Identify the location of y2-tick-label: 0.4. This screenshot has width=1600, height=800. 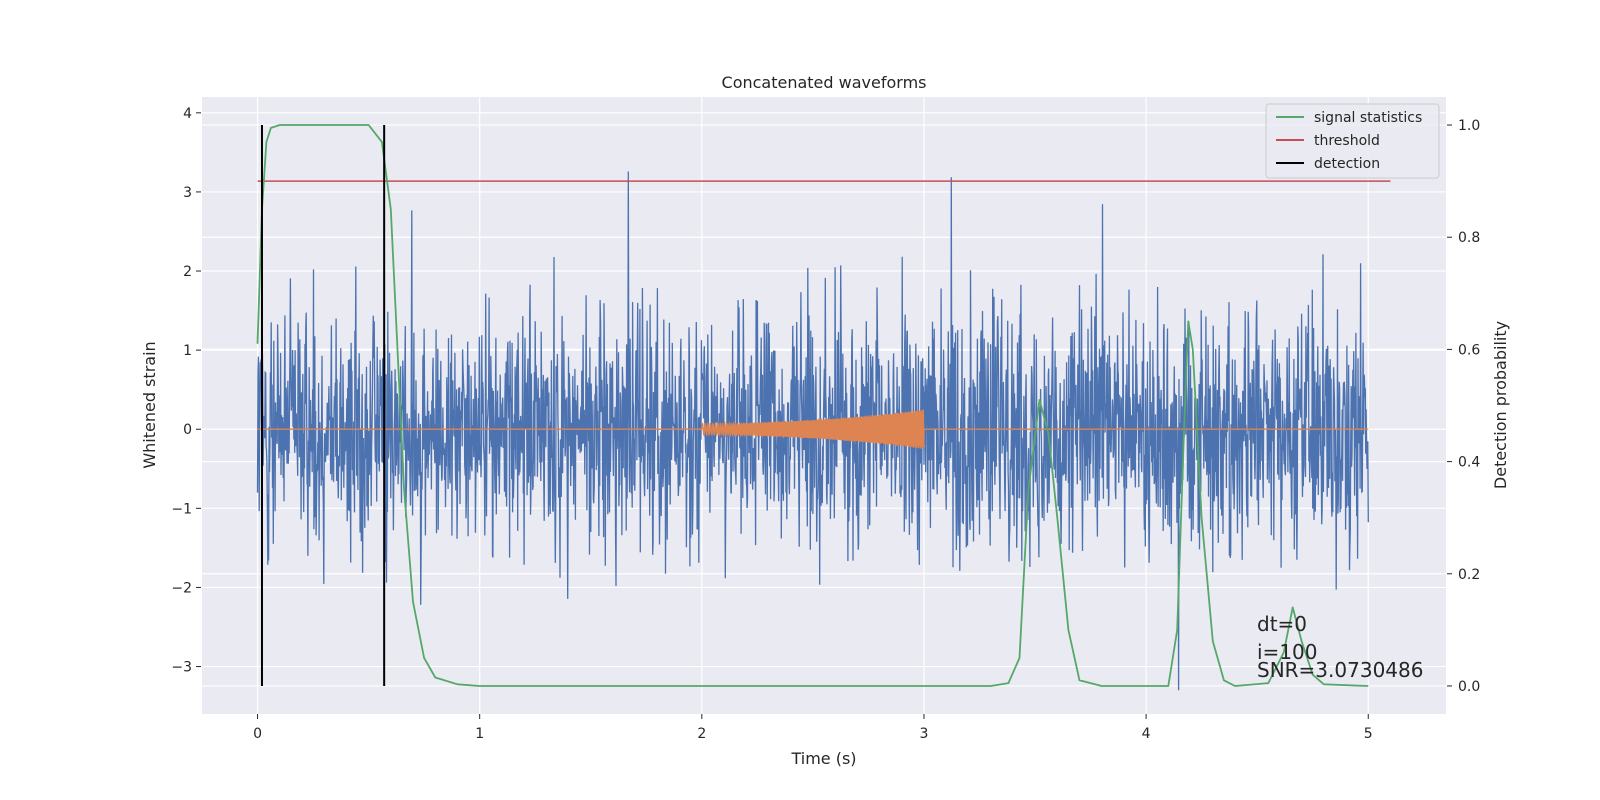
(1469, 463).